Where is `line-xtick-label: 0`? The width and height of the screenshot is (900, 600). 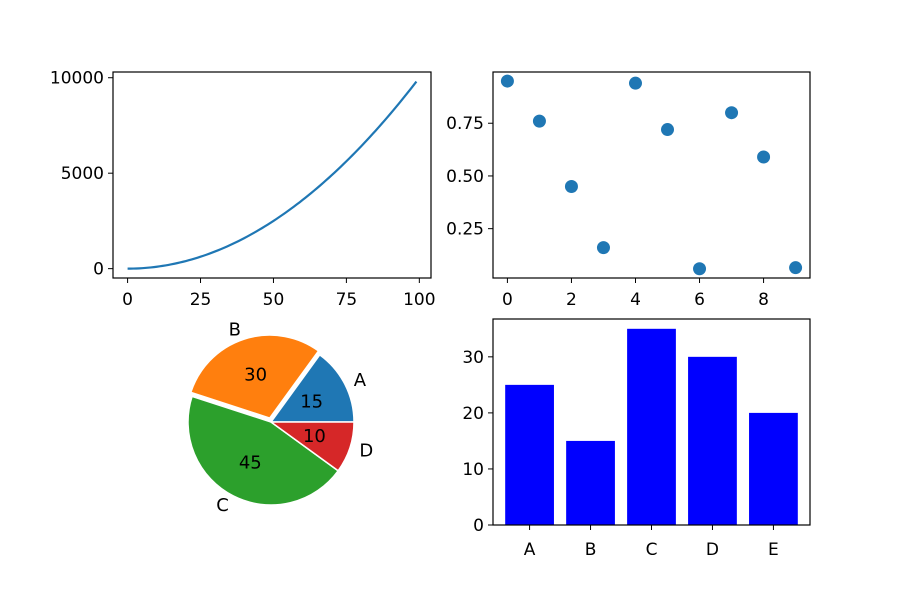
line-xtick-label: 0 is located at coordinates (127, 300).